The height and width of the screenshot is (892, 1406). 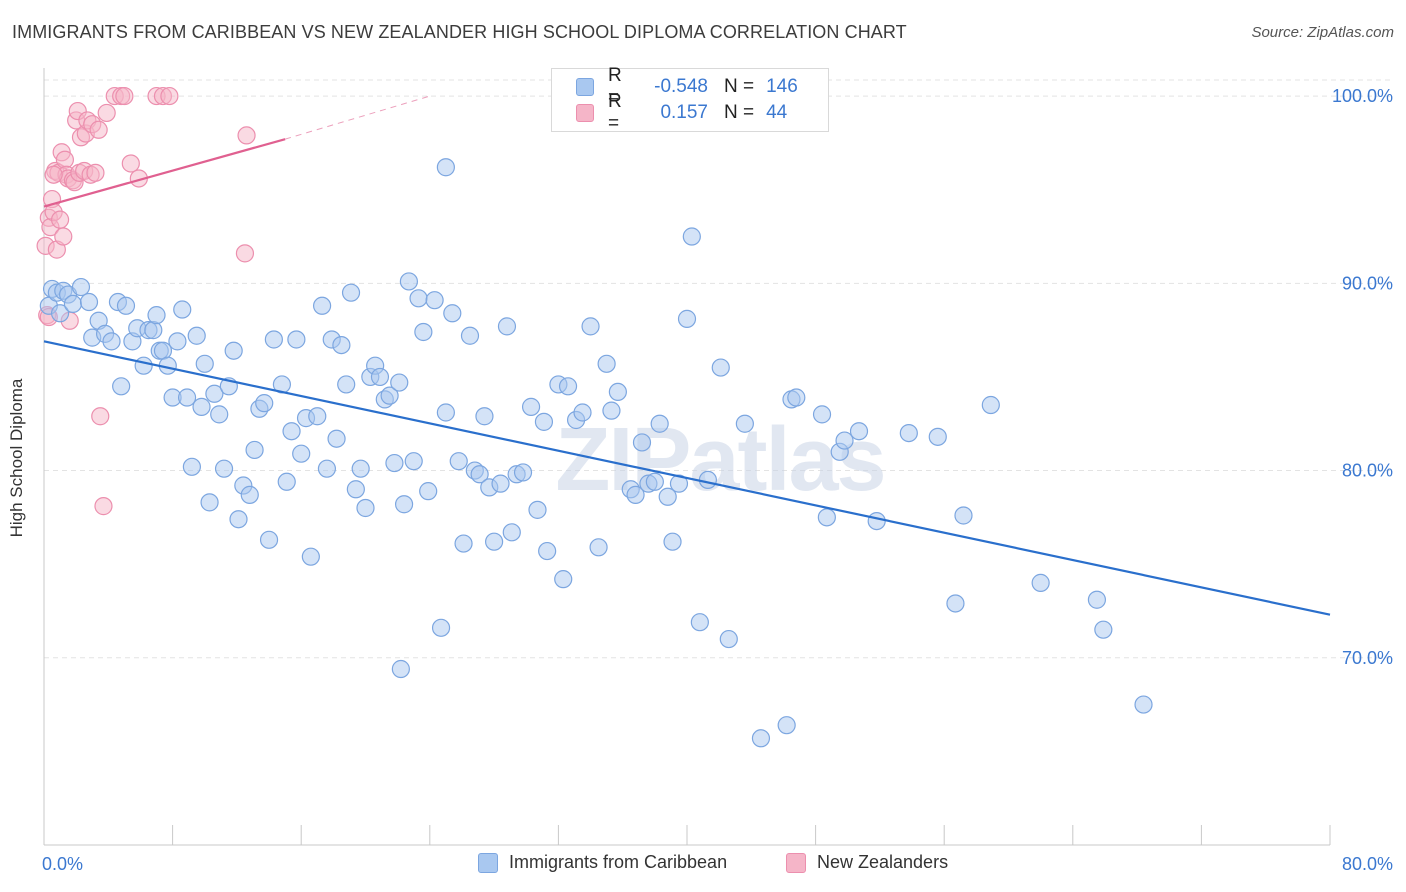 I want to click on stats-legend-row-blue: R = -0.548 N = 146, so click(x=687, y=86).